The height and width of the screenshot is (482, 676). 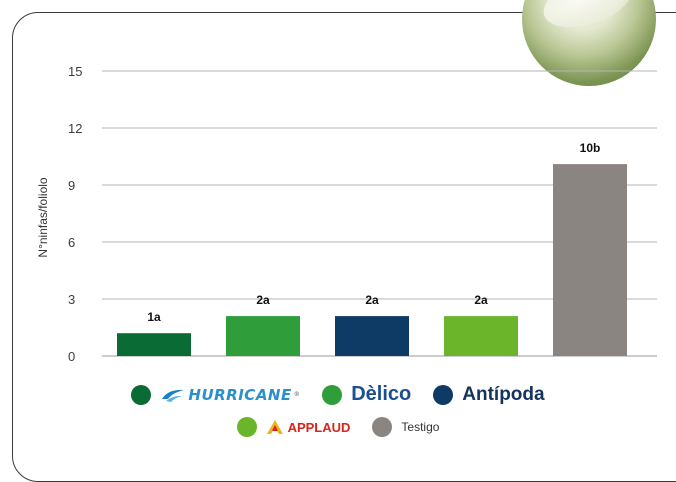 What do you see at coordinates (141, 394) in the screenshot?
I see `legend-swatch-hurricane` at bounding box center [141, 394].